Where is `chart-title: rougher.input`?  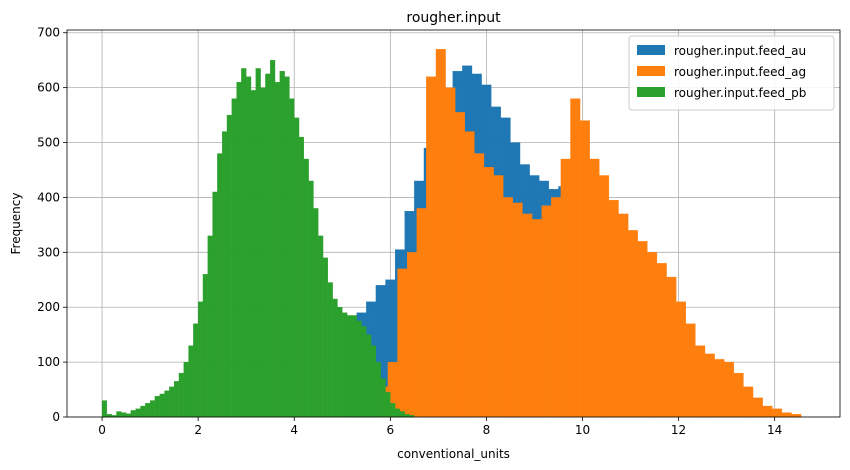 chart-title: rougher.input is located at coordinates (453, 18).